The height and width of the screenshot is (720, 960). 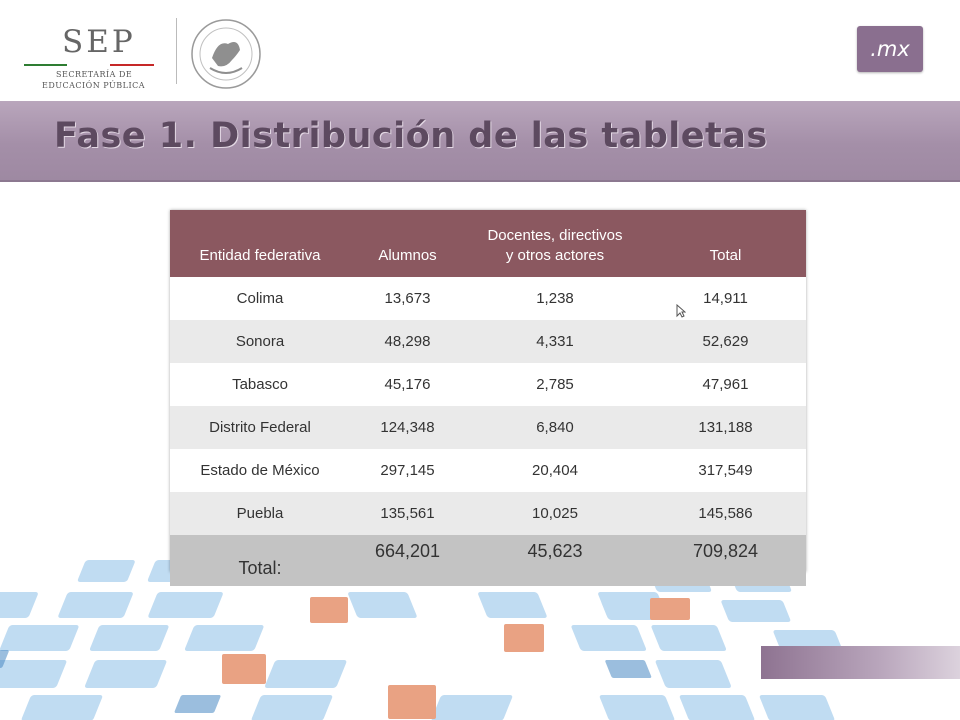 What do you see at coordinates (260, 470) in the screenshot?
I see `cell-entidad: Estado de México` at bounding box center [260, 470].